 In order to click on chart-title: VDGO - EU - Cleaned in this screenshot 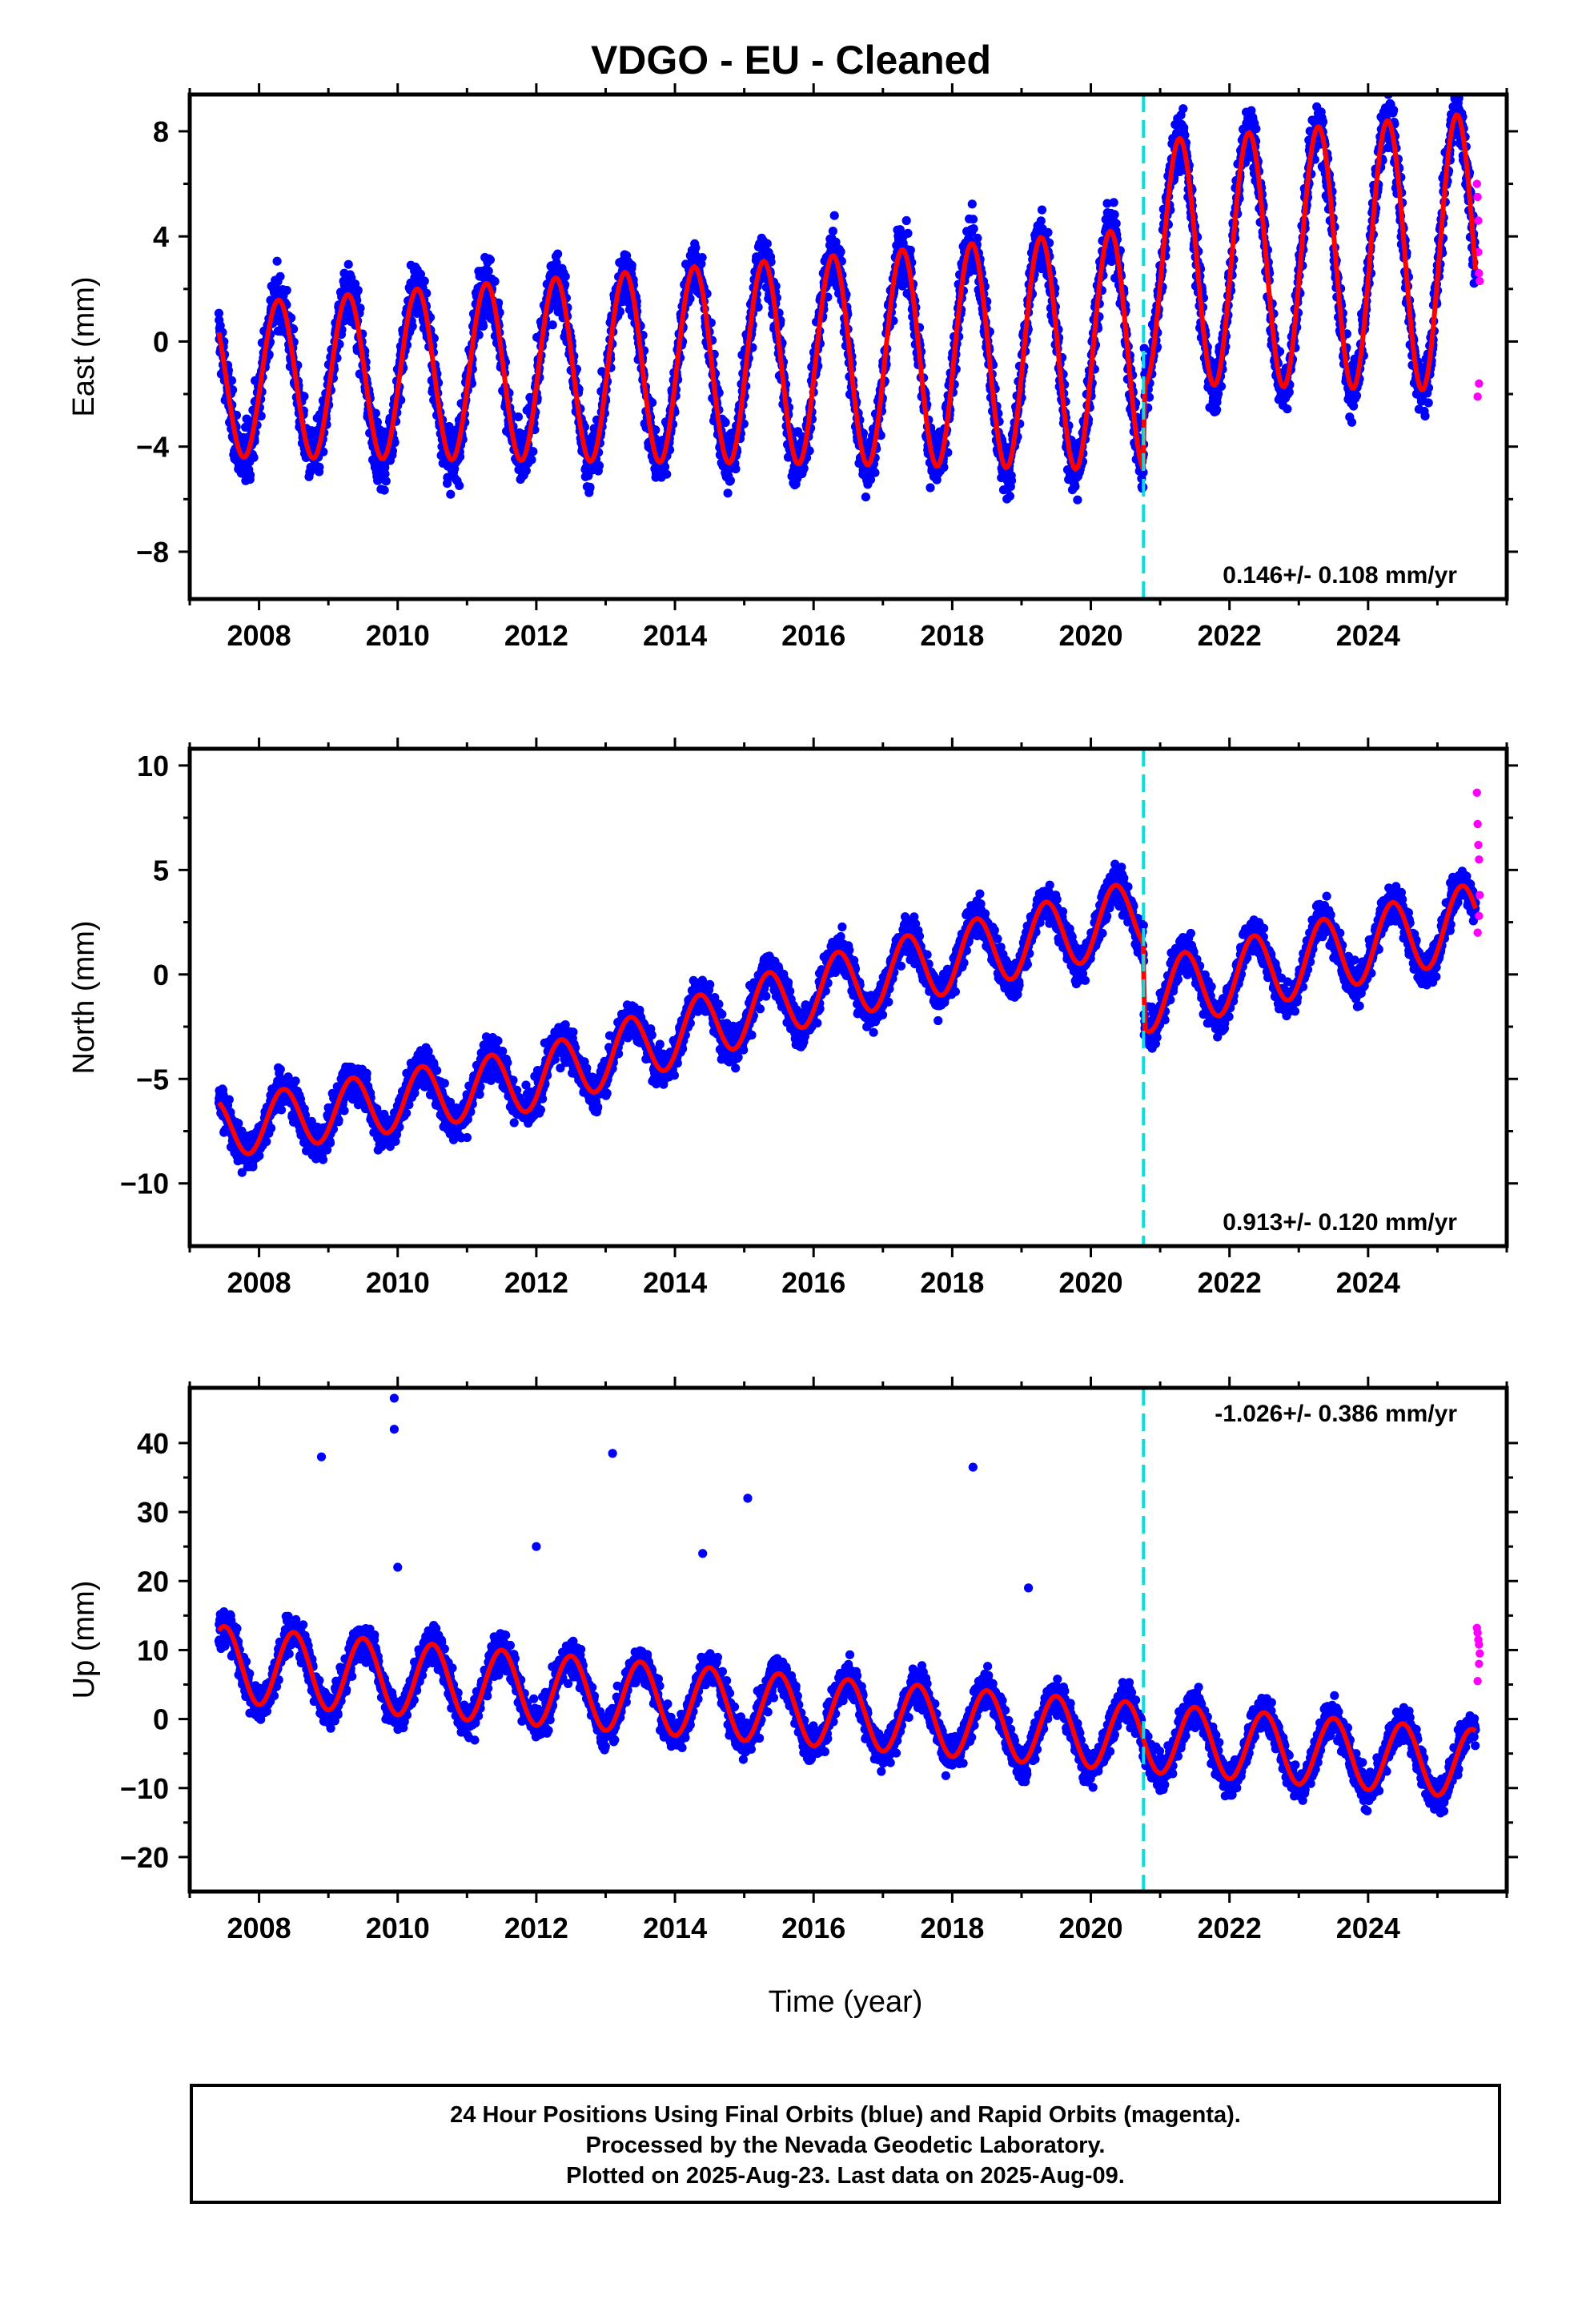, I will do `click(791, 60)`.